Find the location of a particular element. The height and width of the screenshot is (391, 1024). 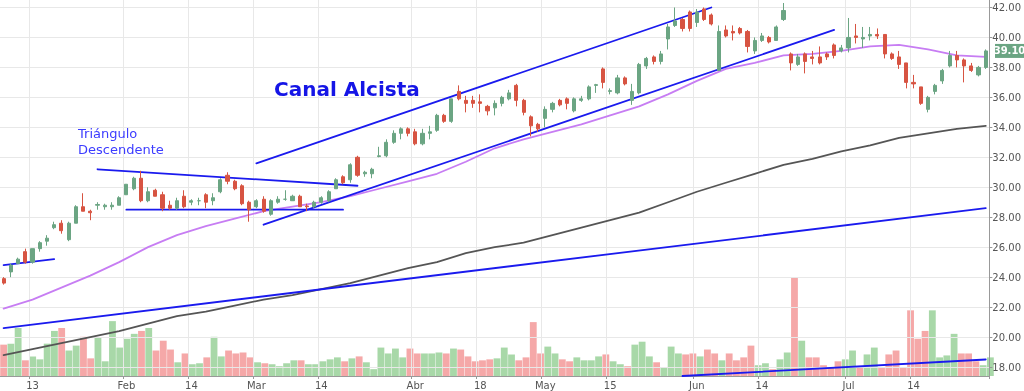

y-tick-label: 22.00 is located at coordinates (1007, 307).